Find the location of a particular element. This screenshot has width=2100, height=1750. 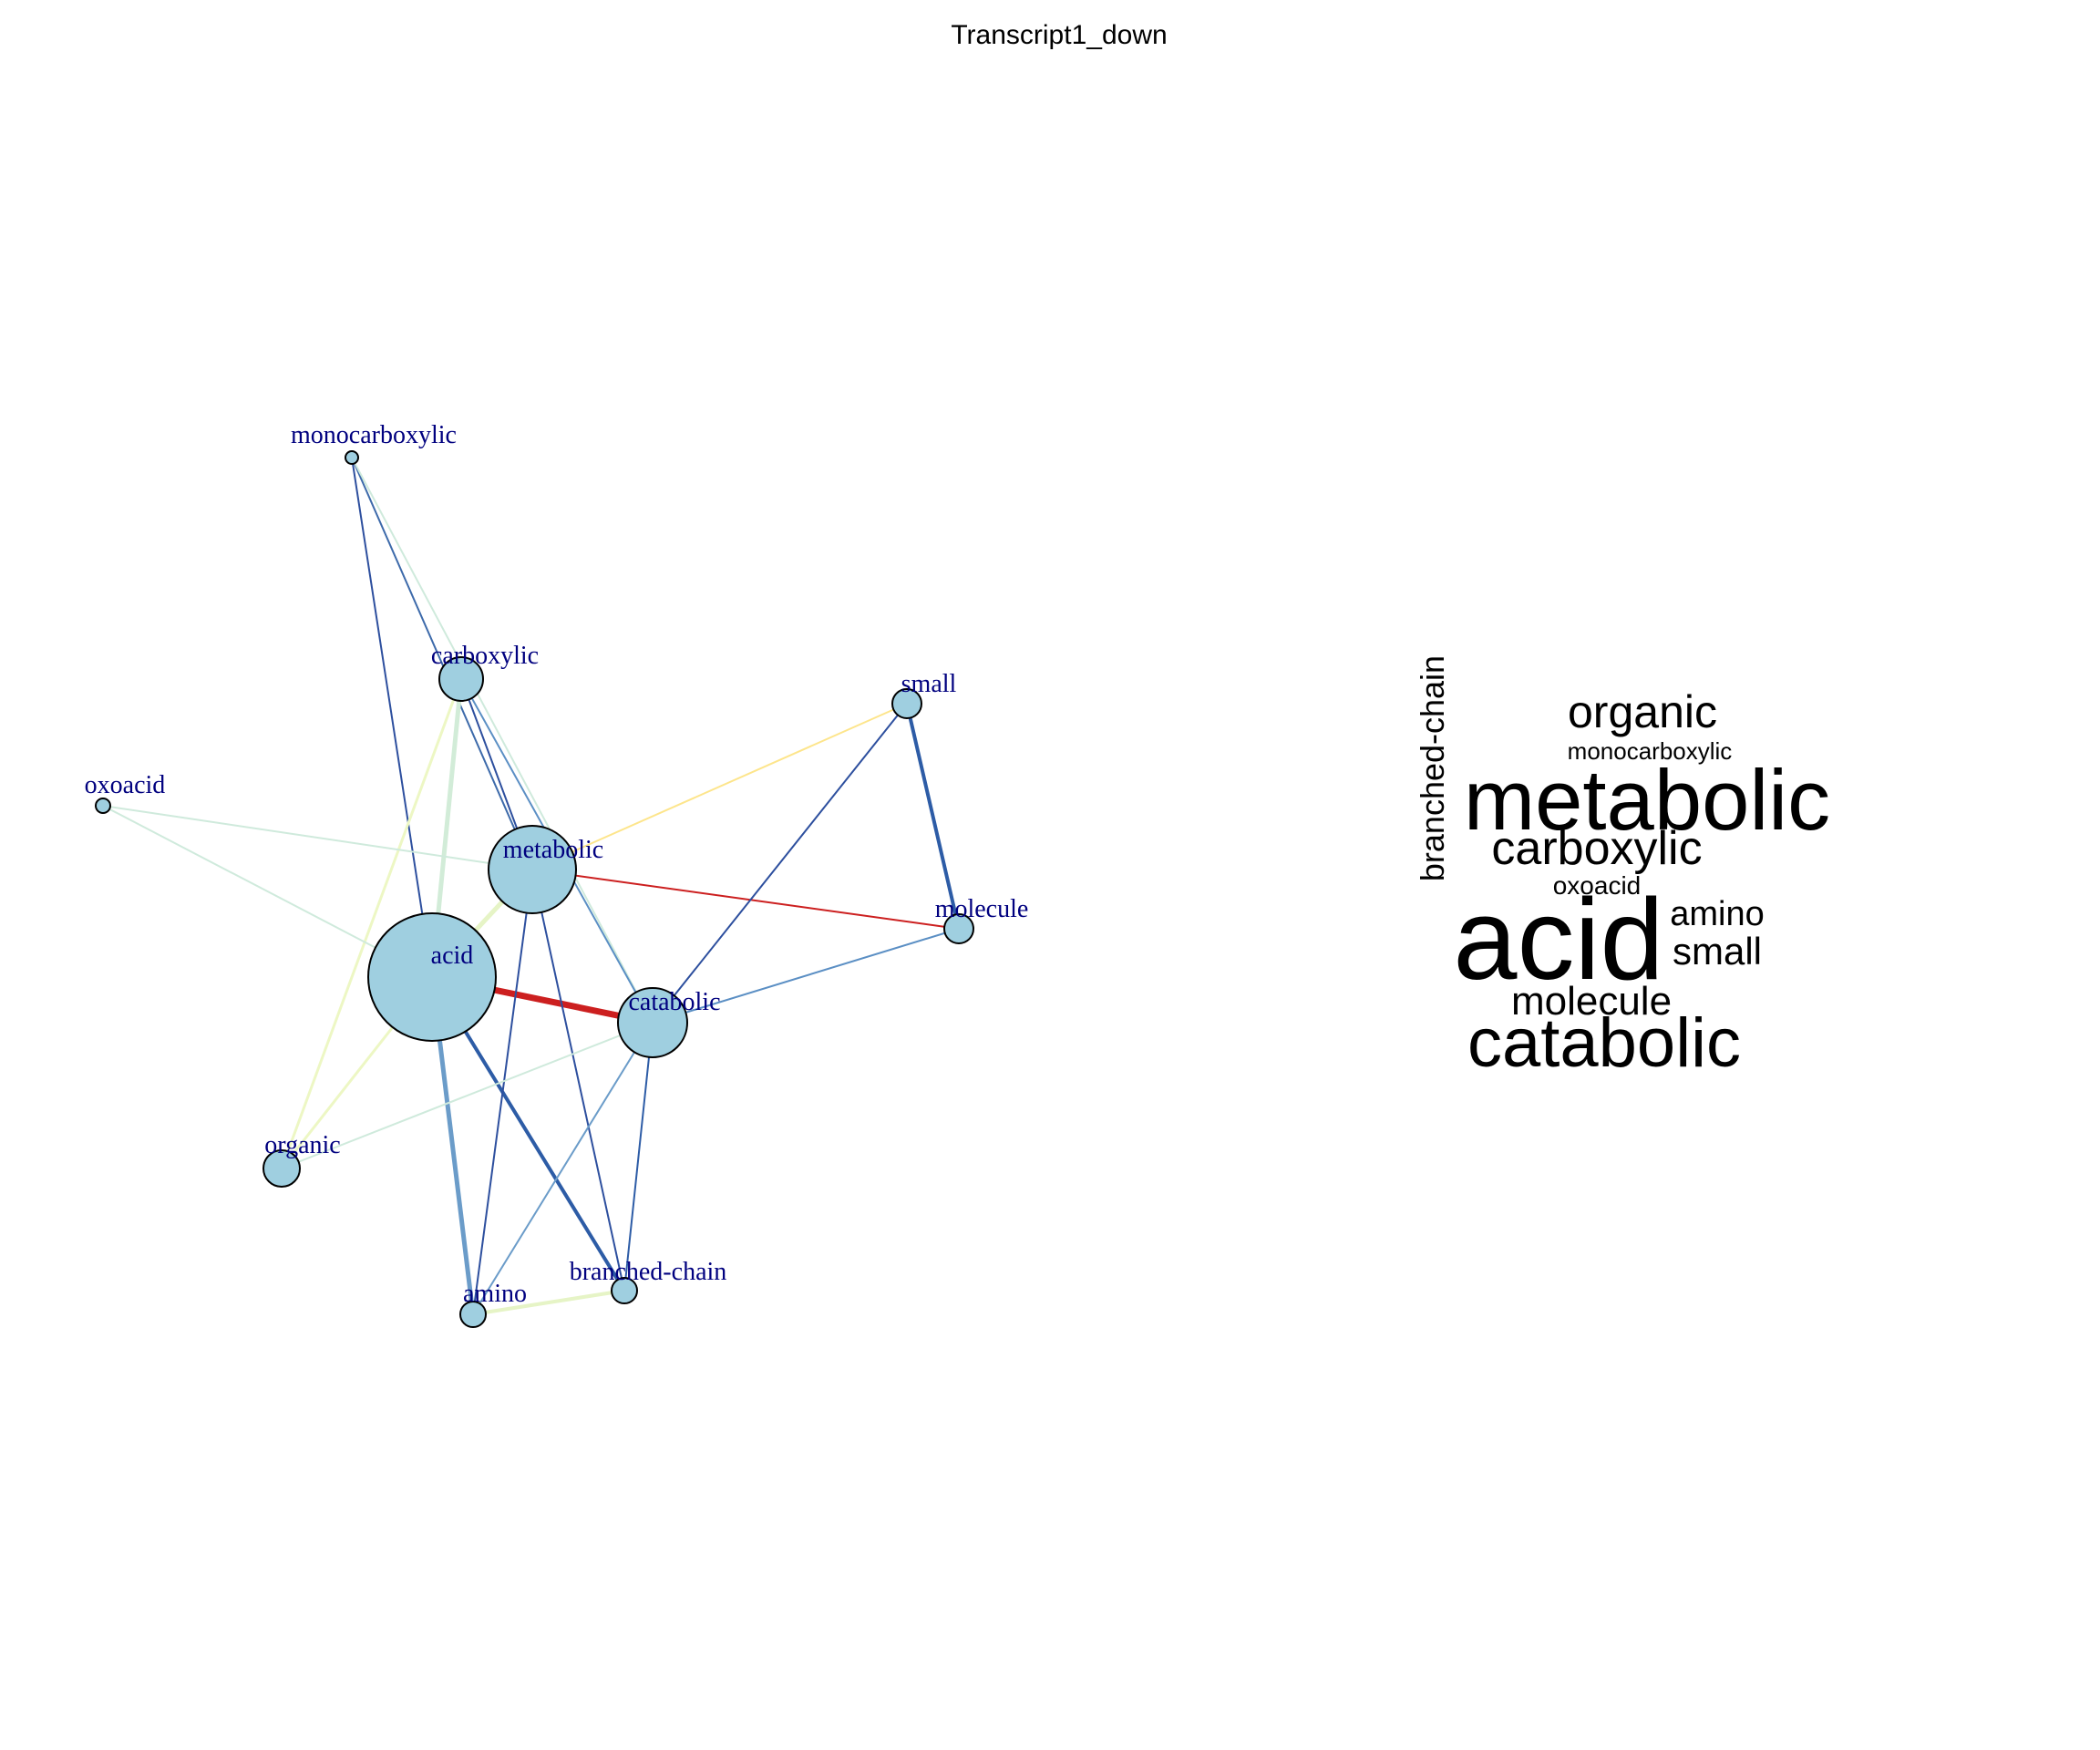

node-oxoacid is located at coordinates (103, 806).